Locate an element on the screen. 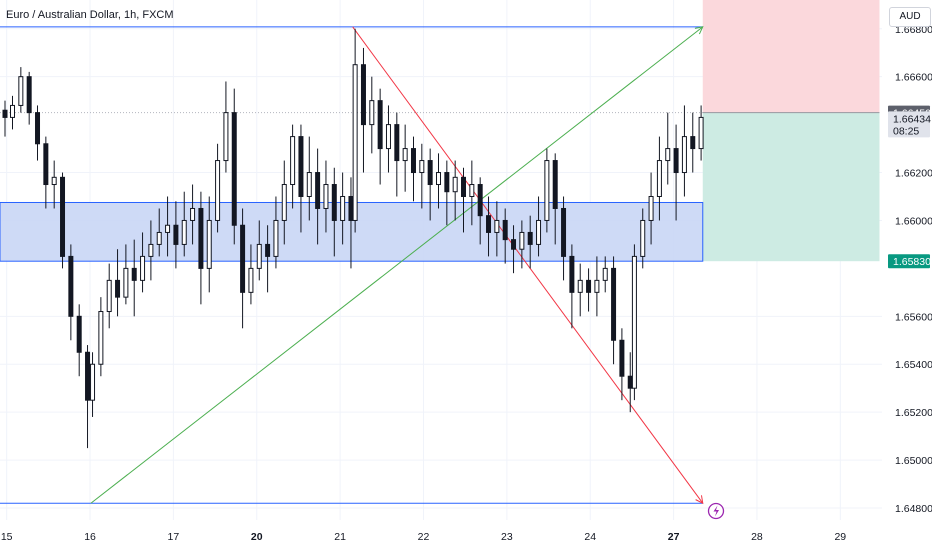 The height and width of the screenshot is (555, 932). take-profit-area is located at coordinates (791, 187).